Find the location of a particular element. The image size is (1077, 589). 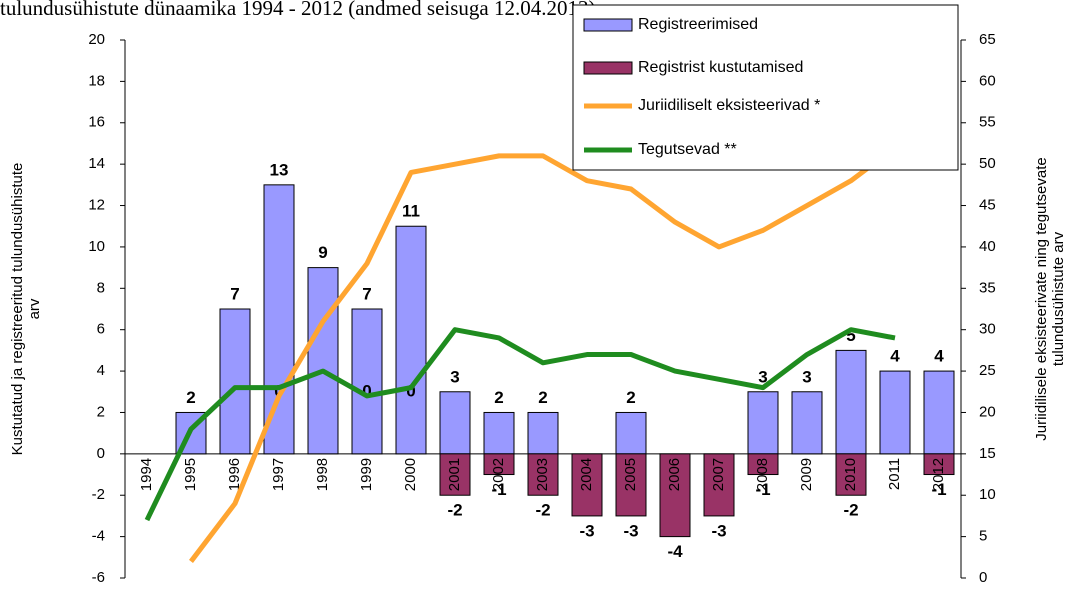

x-tick-label: 2010 is located at coordinates (850, 474).